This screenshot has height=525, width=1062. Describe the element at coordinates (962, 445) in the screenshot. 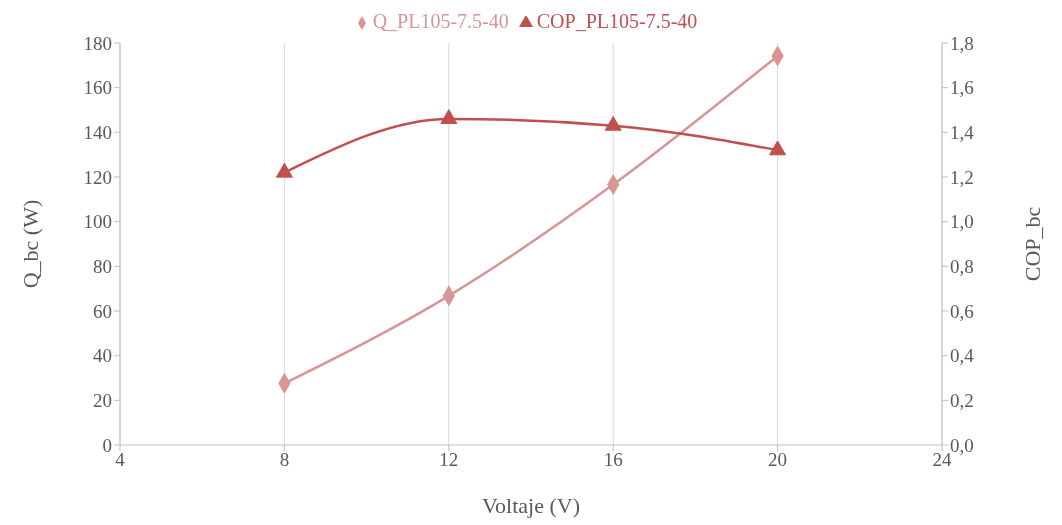

I see `y2-tick-label: 0,0` at that location.